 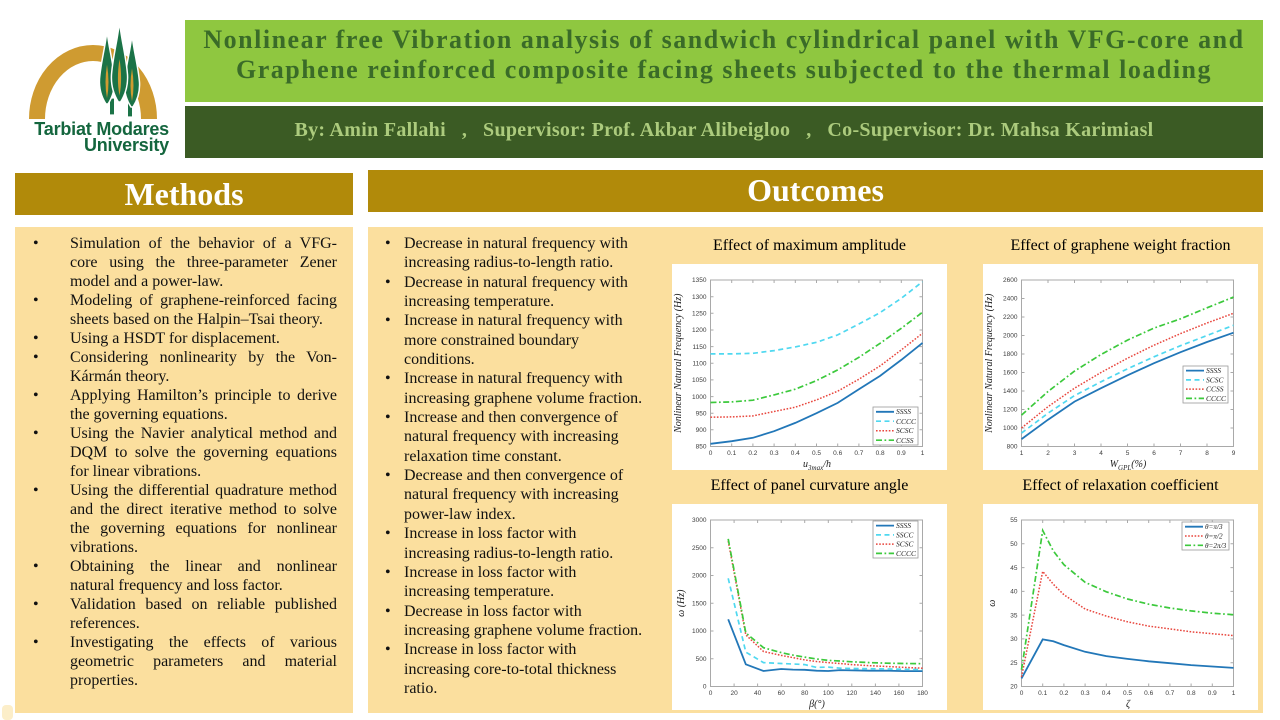 I want to click on svg-text: 80, so click(x=805, y=693).